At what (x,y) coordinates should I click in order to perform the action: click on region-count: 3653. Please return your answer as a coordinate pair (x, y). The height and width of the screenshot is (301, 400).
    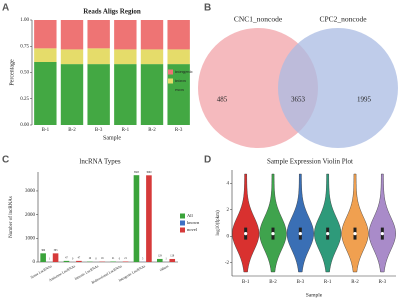
    Looking at the image, I should click on (298, 100).